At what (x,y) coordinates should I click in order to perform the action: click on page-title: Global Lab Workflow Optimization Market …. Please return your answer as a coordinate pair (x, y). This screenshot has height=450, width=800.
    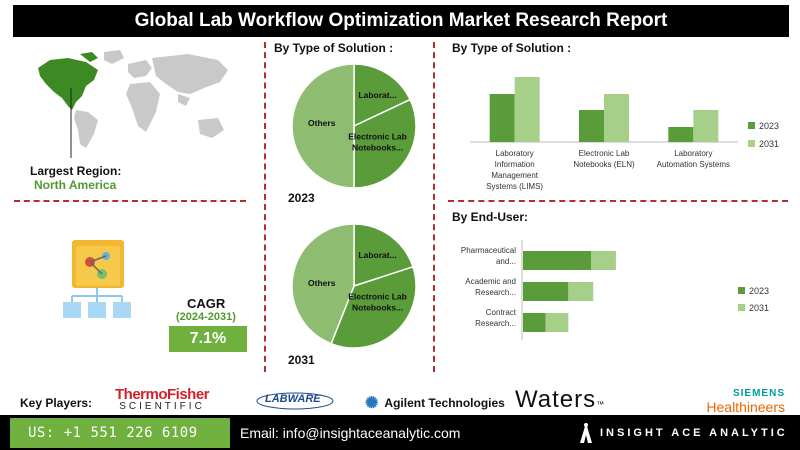
    Looking at the image, I should click on (401, 21).